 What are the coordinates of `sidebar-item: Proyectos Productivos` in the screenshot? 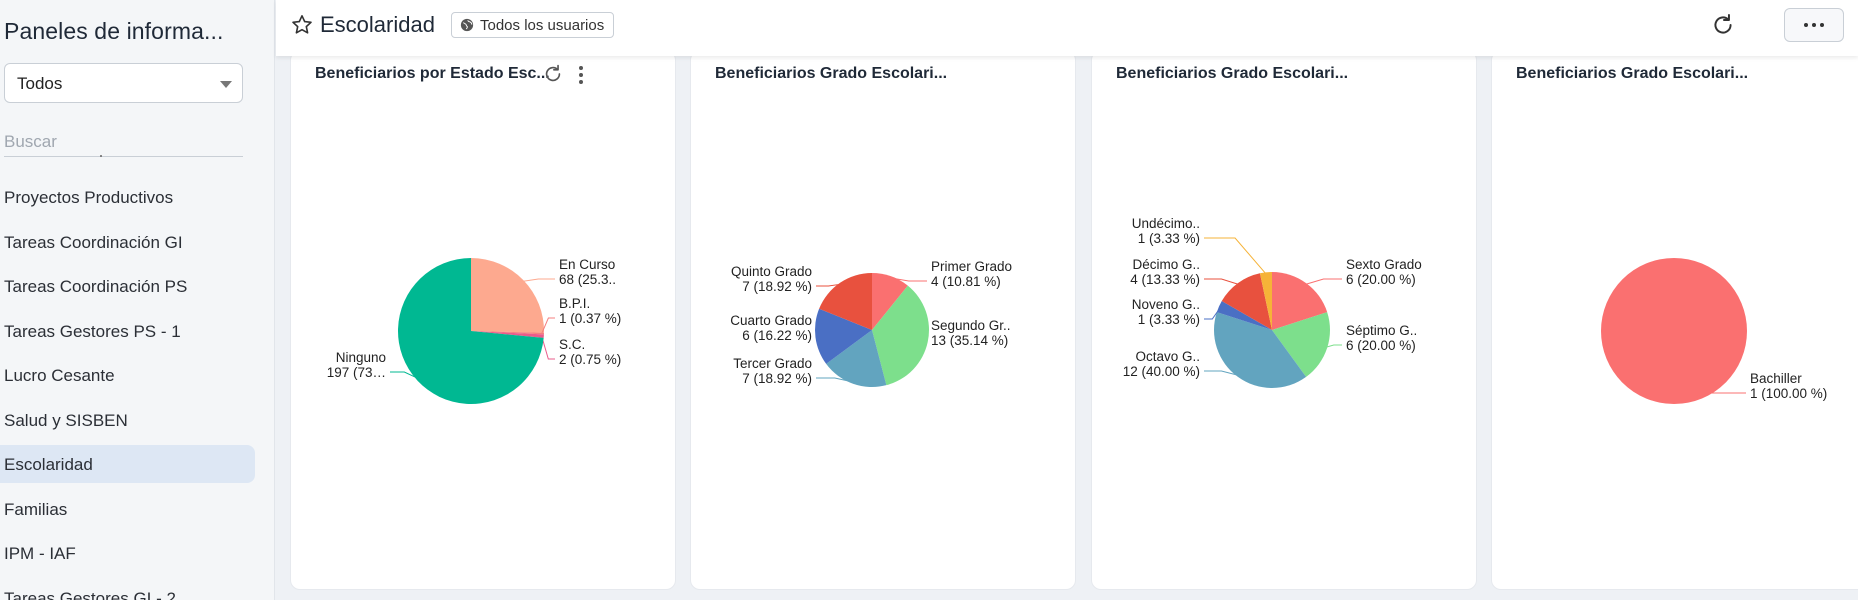 It's located at (89, 197).